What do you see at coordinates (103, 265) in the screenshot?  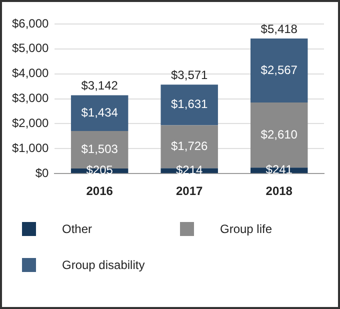 I see `legend-label: Group disability` at bounding box center [103, 265].